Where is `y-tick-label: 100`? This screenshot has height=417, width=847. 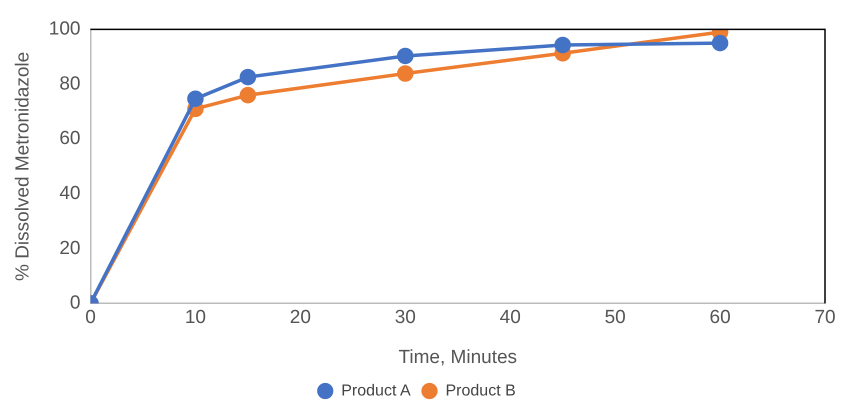 y-tick-label: 100 is located at coordinates (64, 29).